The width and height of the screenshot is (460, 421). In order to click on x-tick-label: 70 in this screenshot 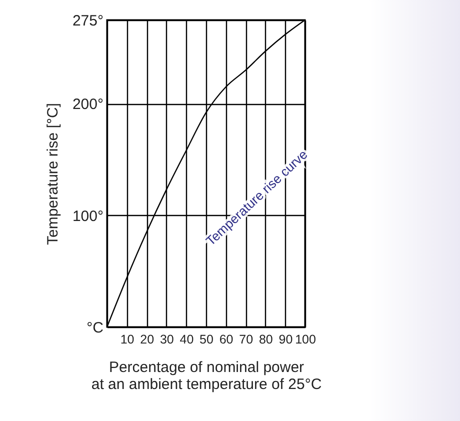, I will do `click(246, 339)`.